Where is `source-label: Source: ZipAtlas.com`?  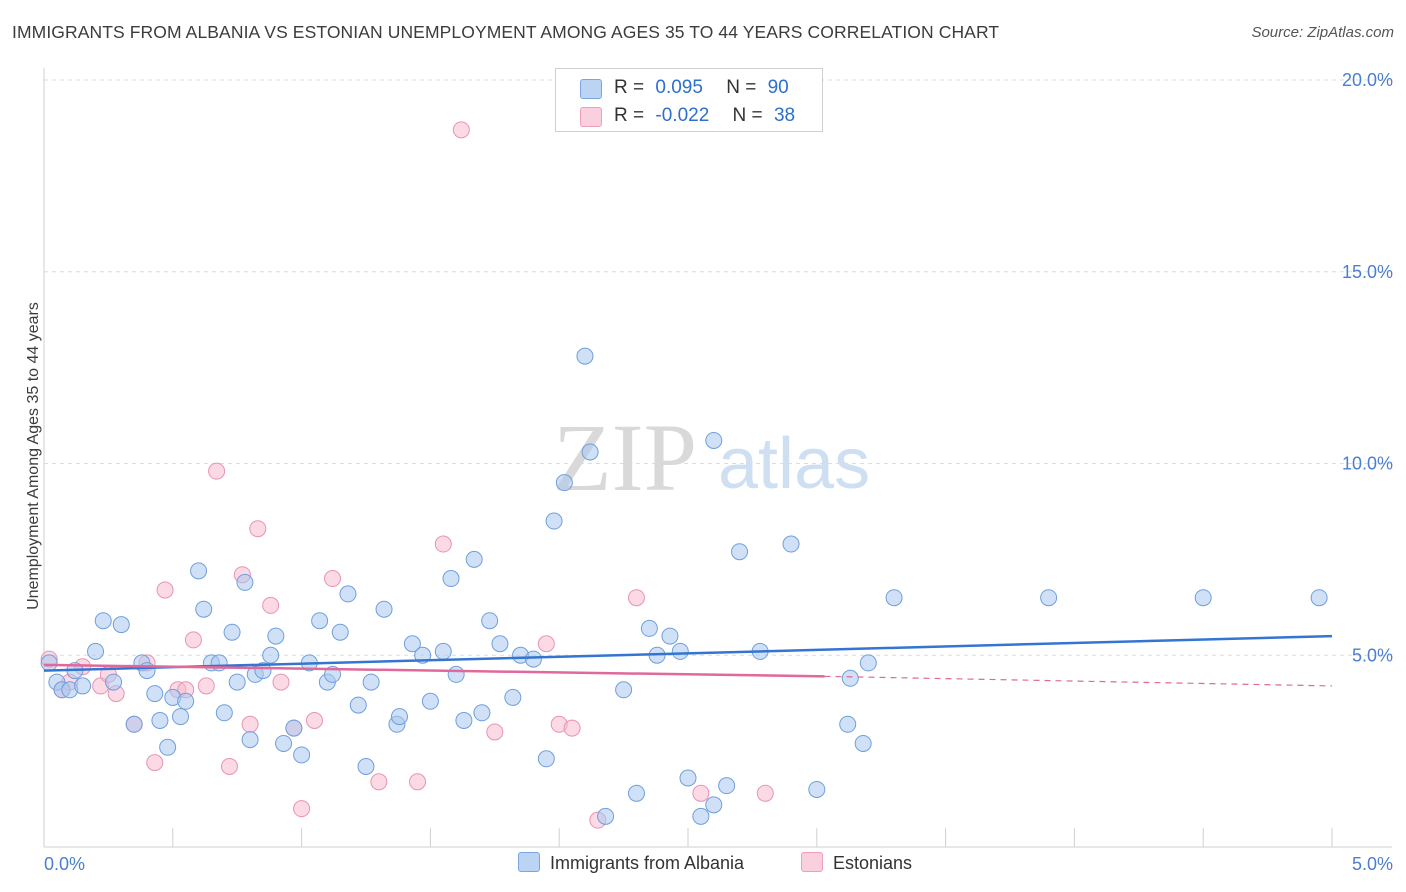 source-label: Source: ZipAtlas.com is located at coordinates (1322, 32).